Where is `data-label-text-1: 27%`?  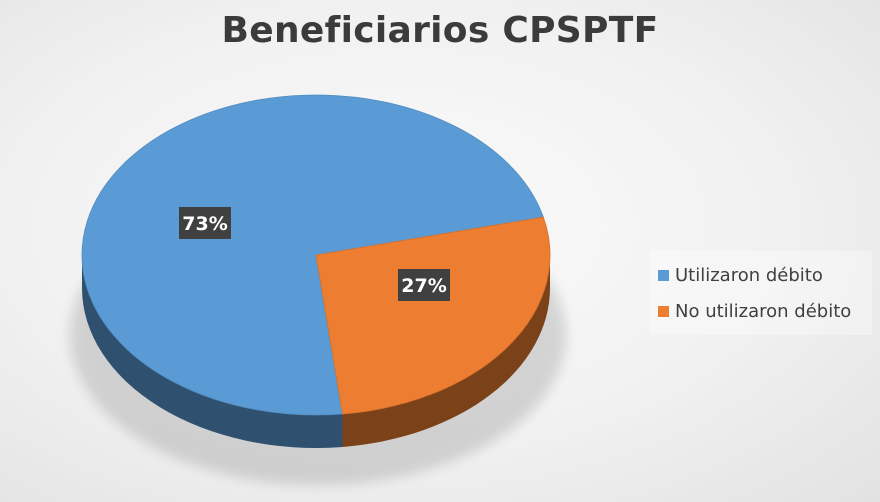
data-label-text-1: 27% is located at coordinates (423, 286).